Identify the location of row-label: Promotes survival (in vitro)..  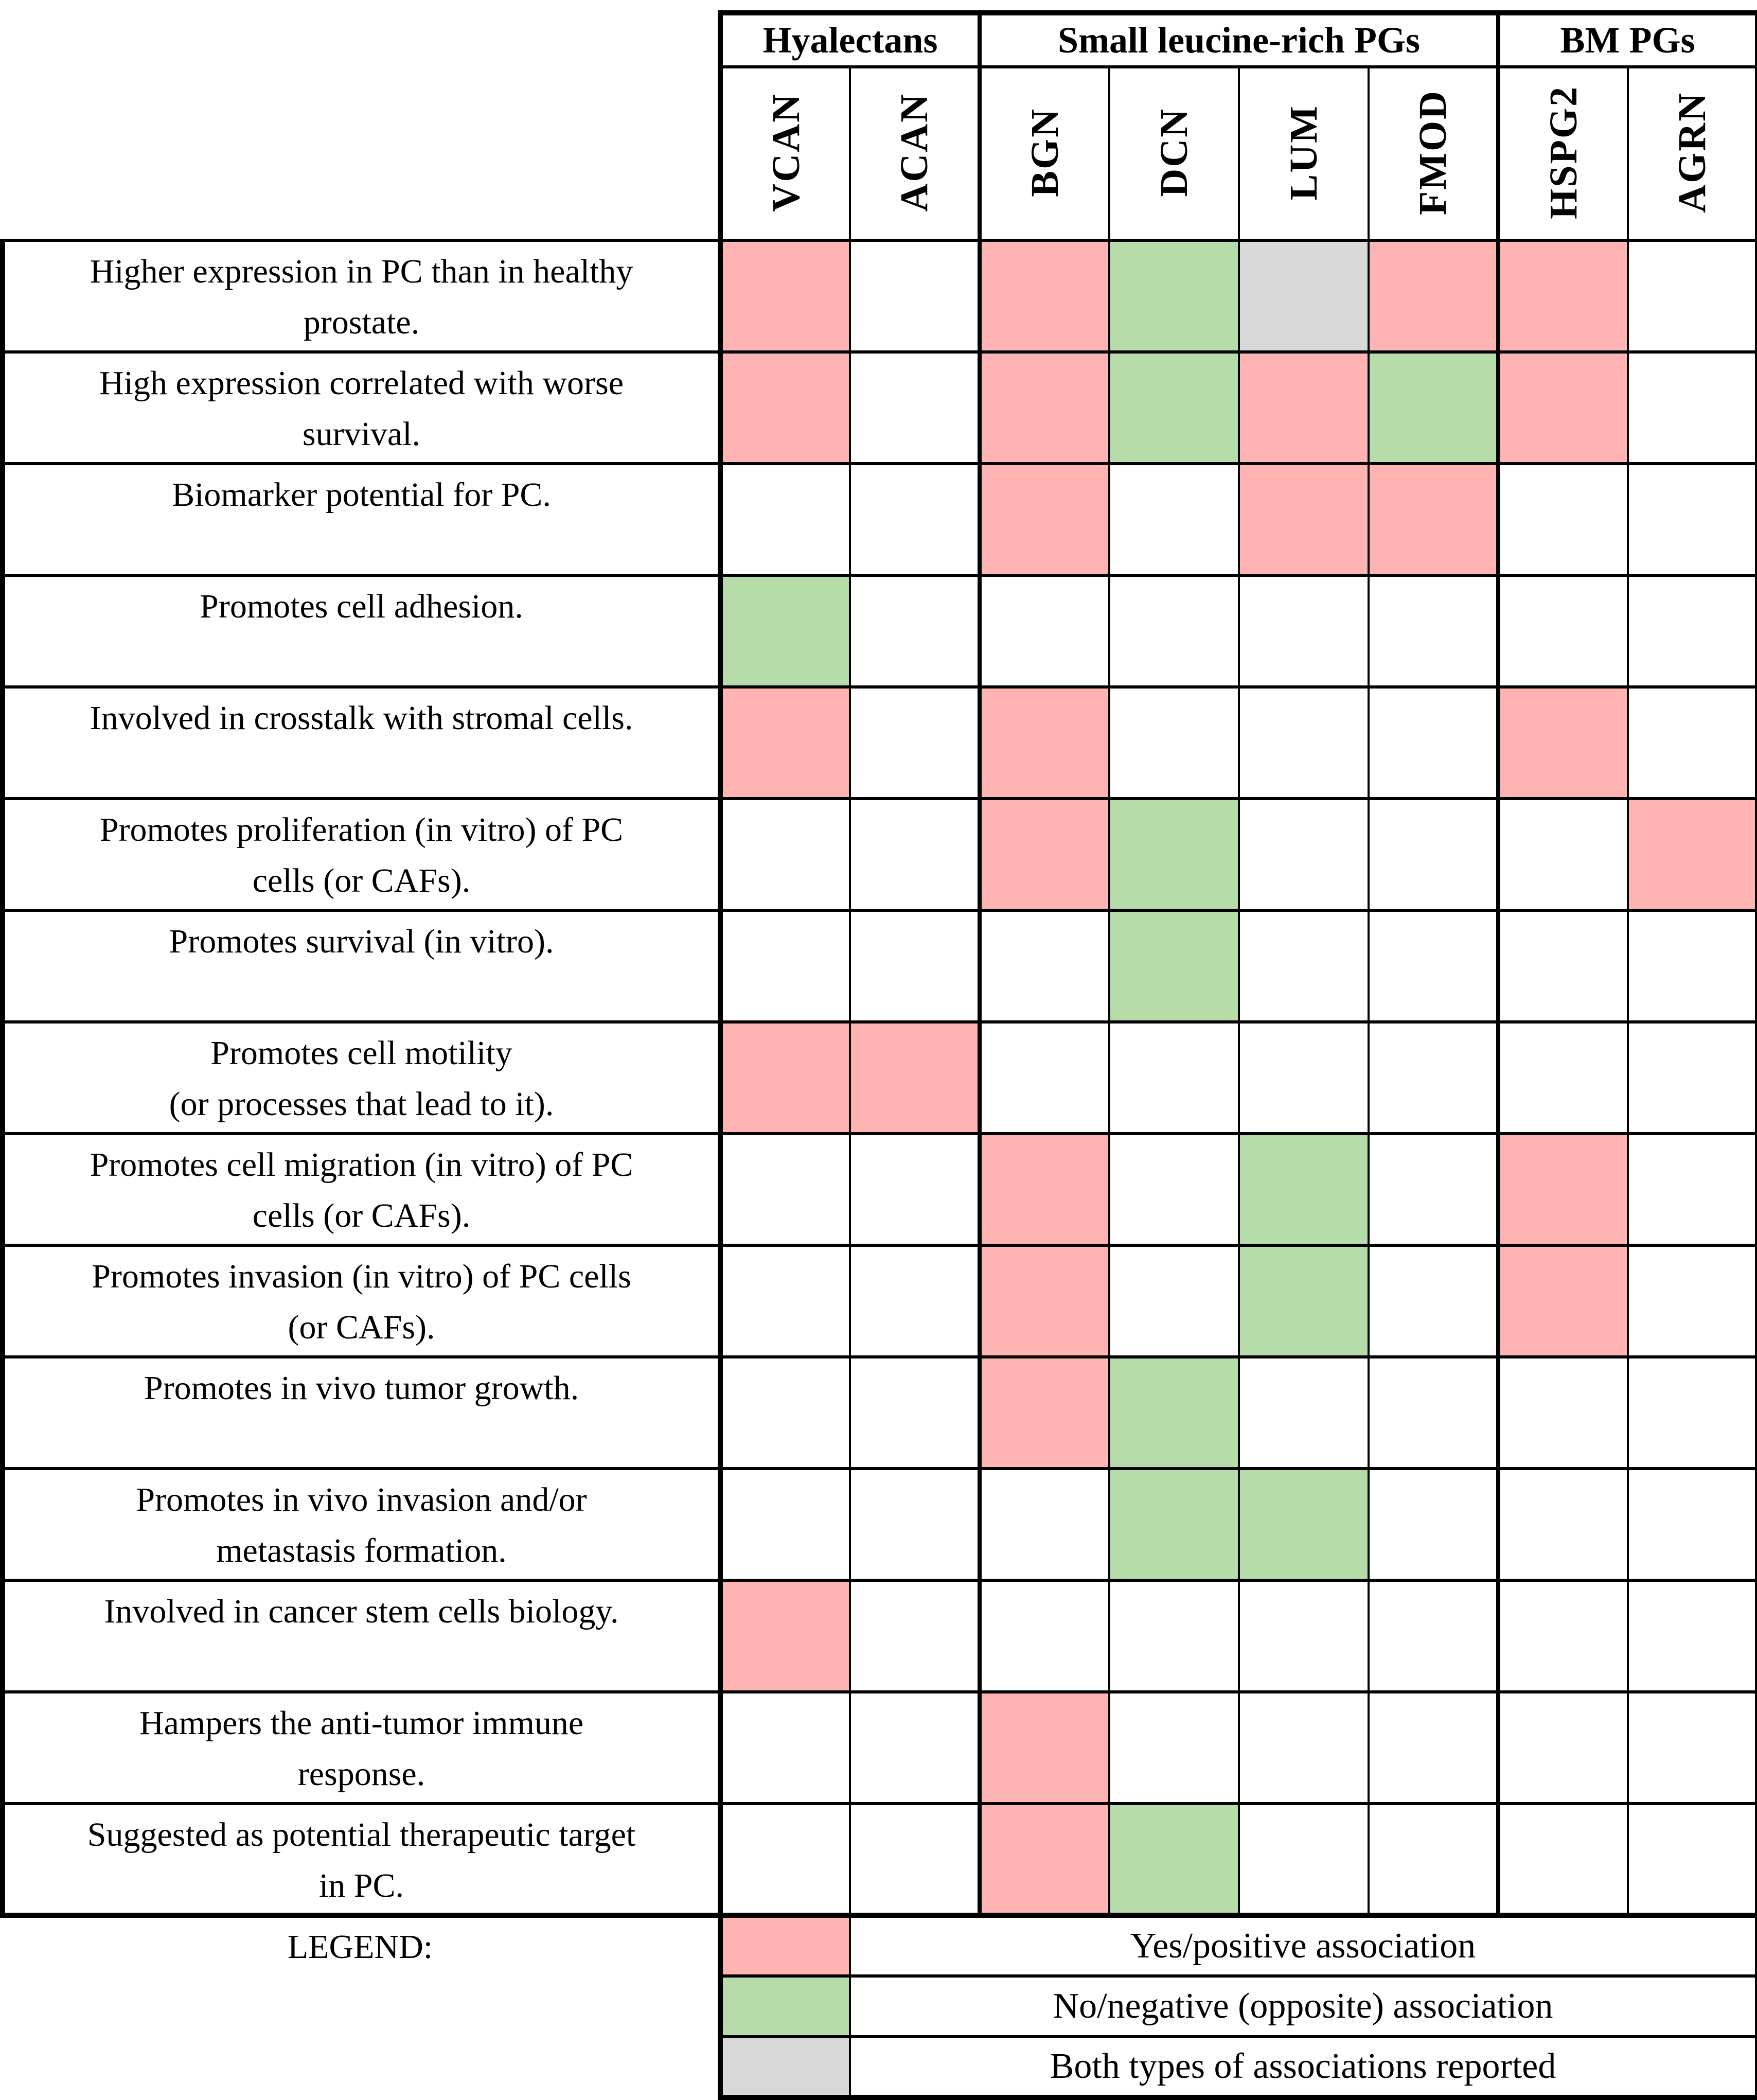
(360, 966).